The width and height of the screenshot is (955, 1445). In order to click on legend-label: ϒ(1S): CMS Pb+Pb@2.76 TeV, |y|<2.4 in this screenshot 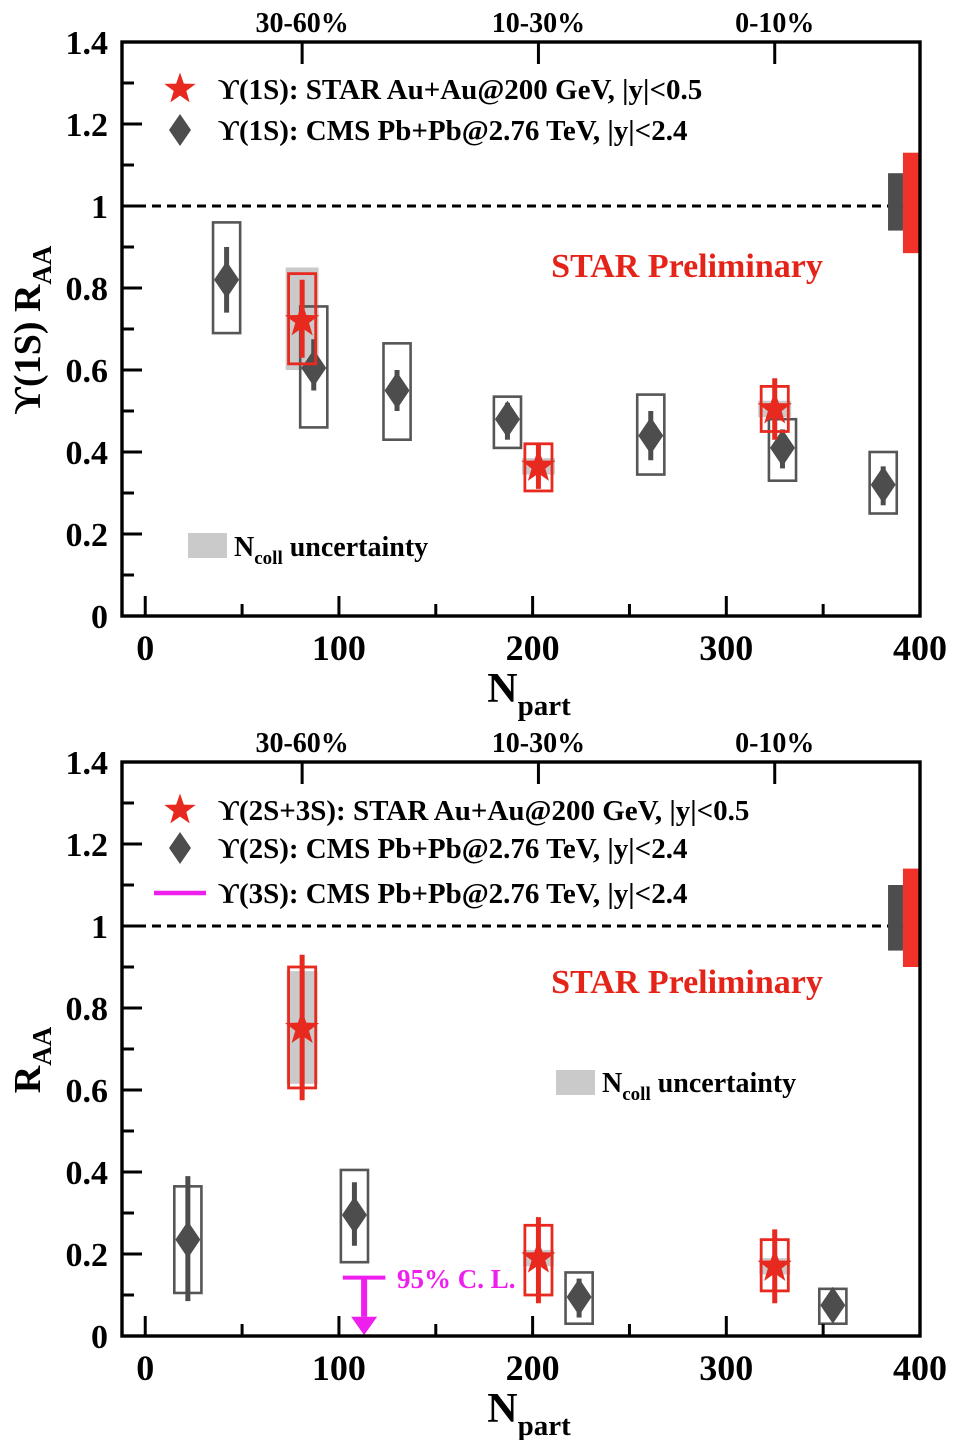, I will do `click(452, 131)`.